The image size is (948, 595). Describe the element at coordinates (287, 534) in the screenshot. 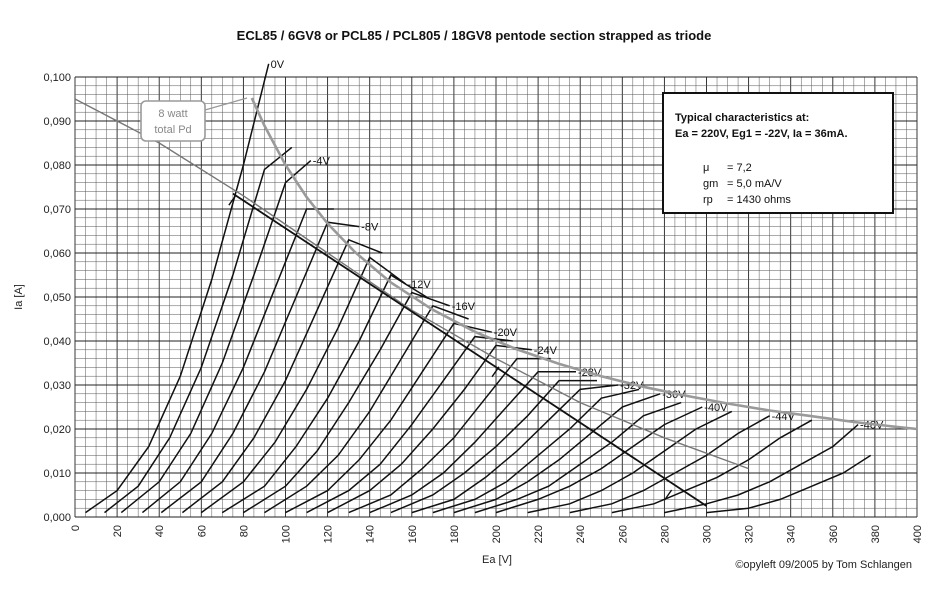

I see `x-tick-label: 100` at that location.